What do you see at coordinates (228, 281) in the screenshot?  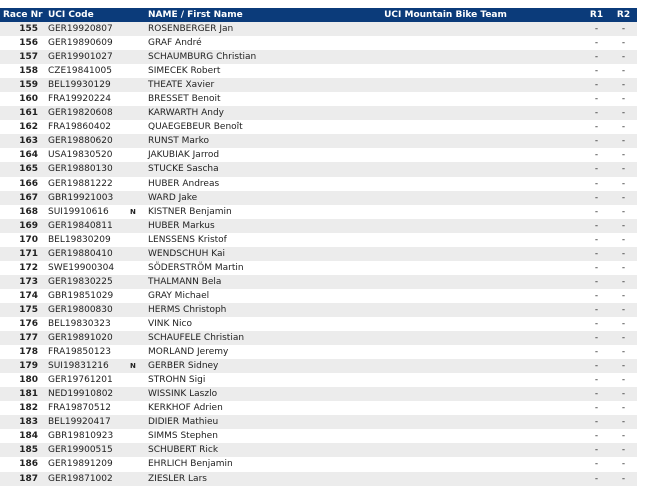 I see `cell-rider-name: THALMANN Bela` at bounding box center [228, 281].